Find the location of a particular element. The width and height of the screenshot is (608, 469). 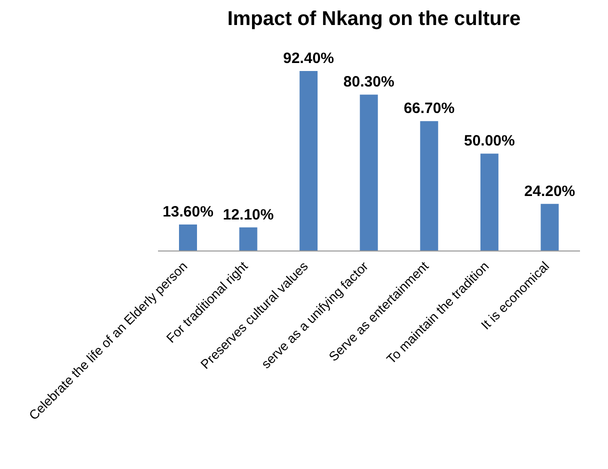

data-label: 92.40% is located at coordinates (308, 58).